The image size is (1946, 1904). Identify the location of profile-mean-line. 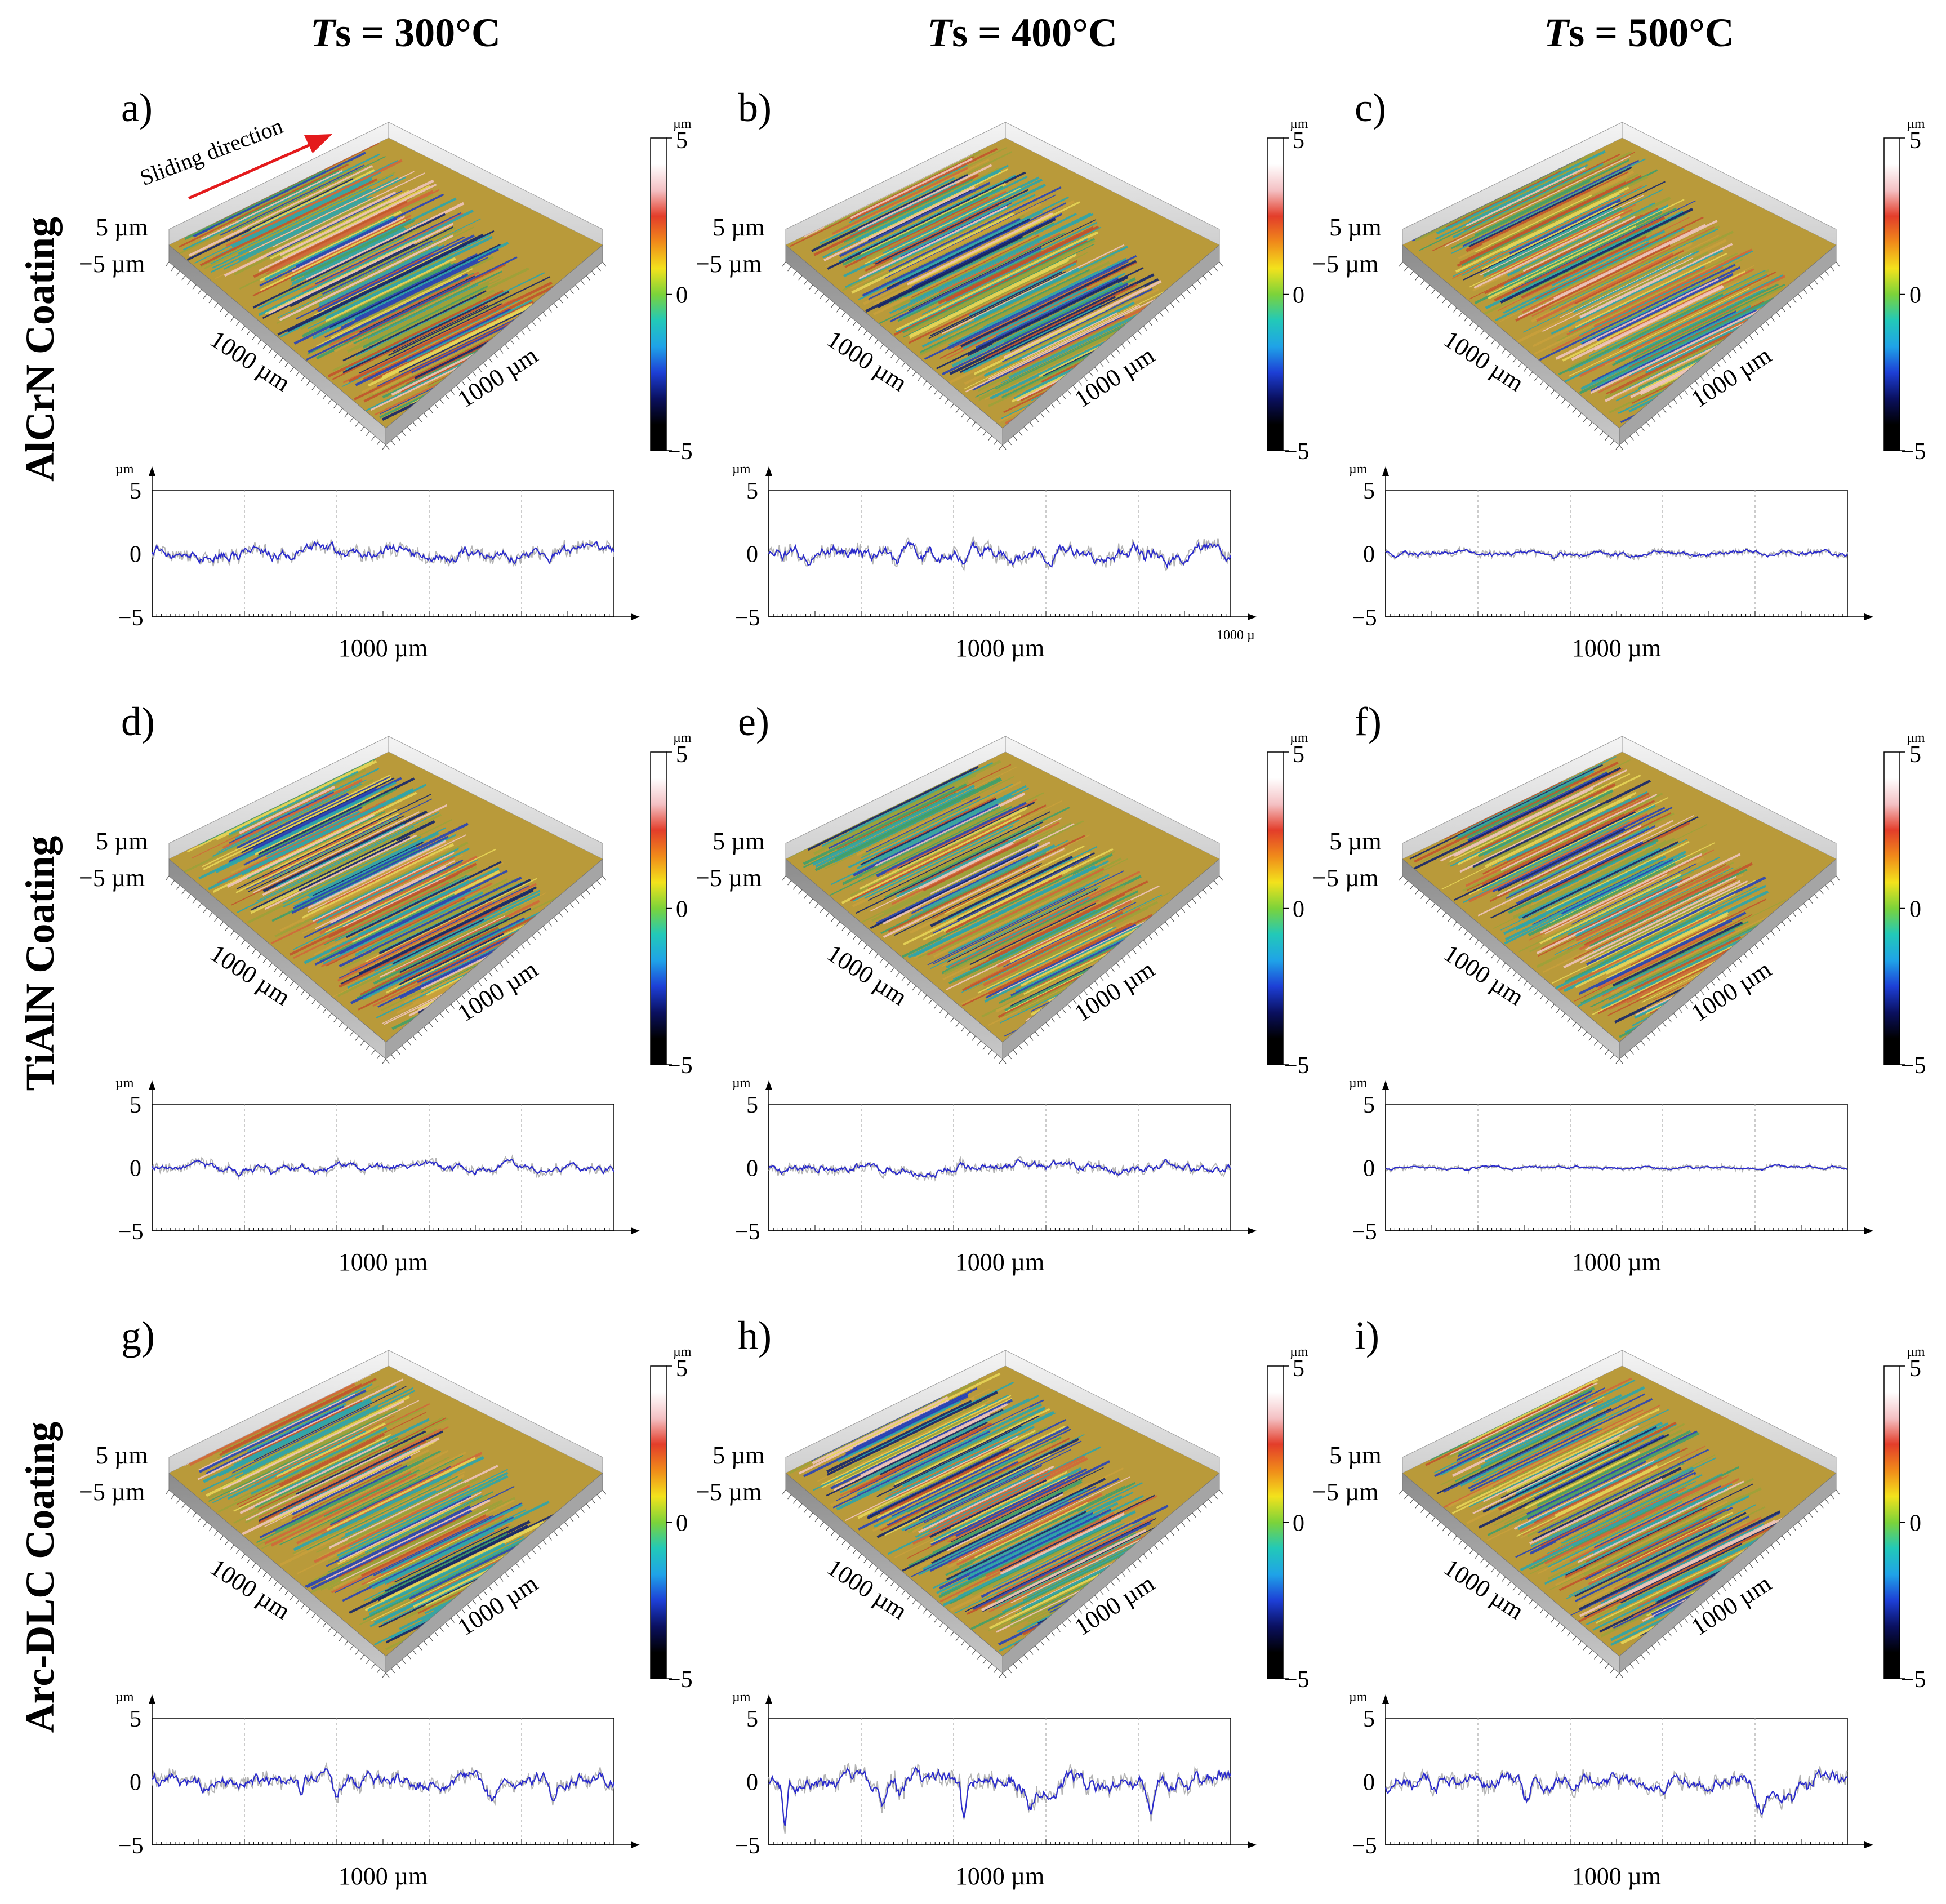
(1616, 1792).